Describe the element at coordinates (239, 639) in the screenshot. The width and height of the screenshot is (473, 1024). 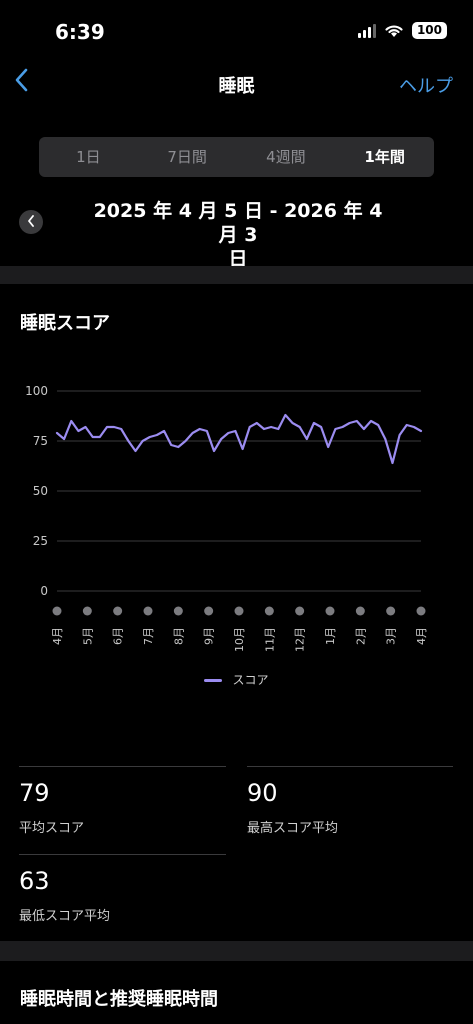
I see `x-tick-label: 10月` at that location.